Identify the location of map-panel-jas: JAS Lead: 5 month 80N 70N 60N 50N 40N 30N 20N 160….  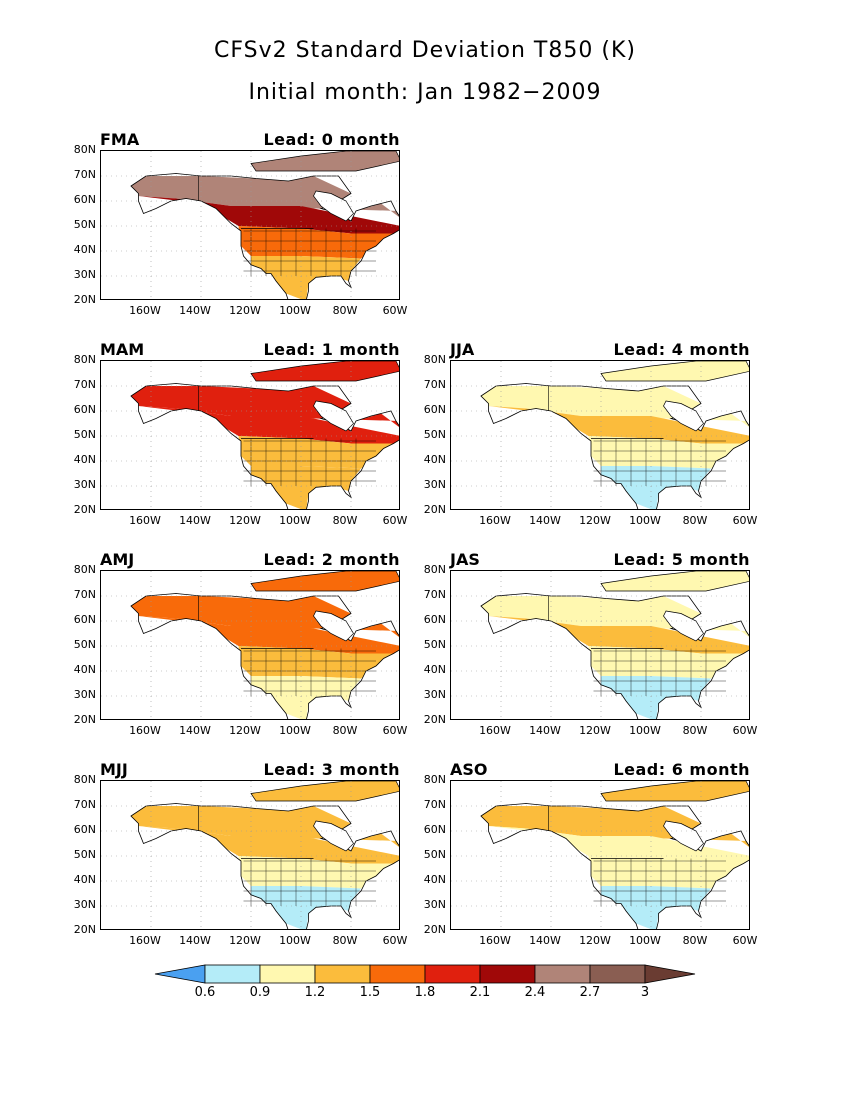
(591, 643).